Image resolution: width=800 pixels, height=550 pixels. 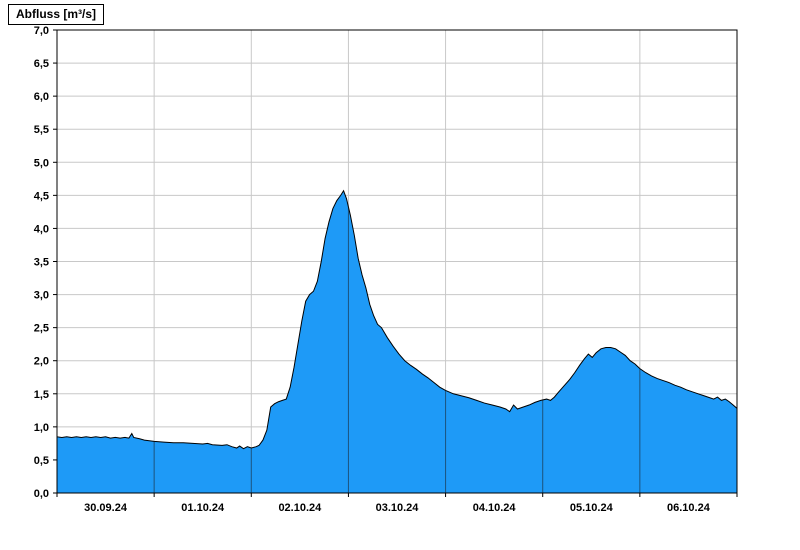 I want to click on y-tick-label: 4,0, so click(x=41, y=229).